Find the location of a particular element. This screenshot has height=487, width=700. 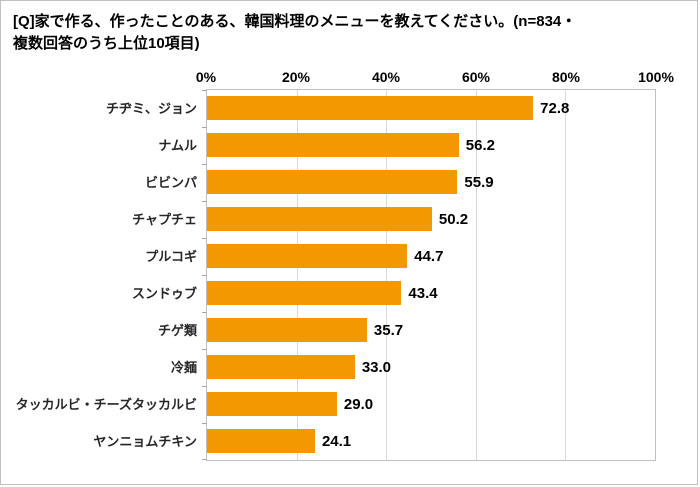

bar-row: 29.0 is located at coordinates (431, 404).